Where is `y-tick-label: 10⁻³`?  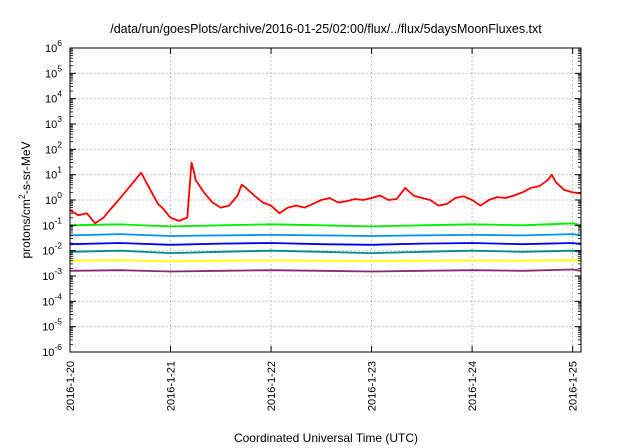 y-tick-label: 10⁻³ is located at coordinates (52, 274).